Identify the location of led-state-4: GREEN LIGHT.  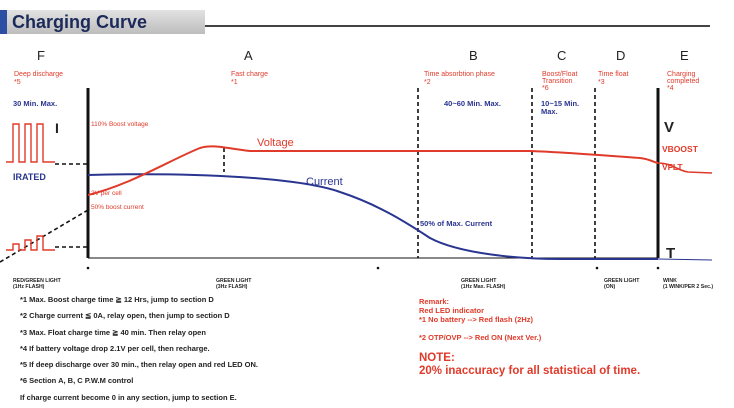
(622, 281).